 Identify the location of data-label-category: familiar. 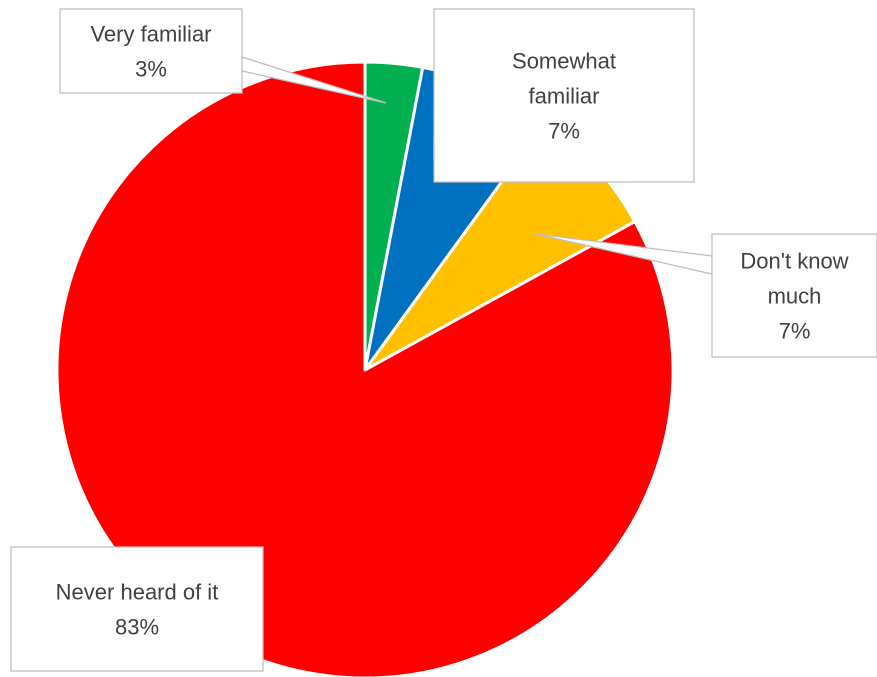
(564, 96).